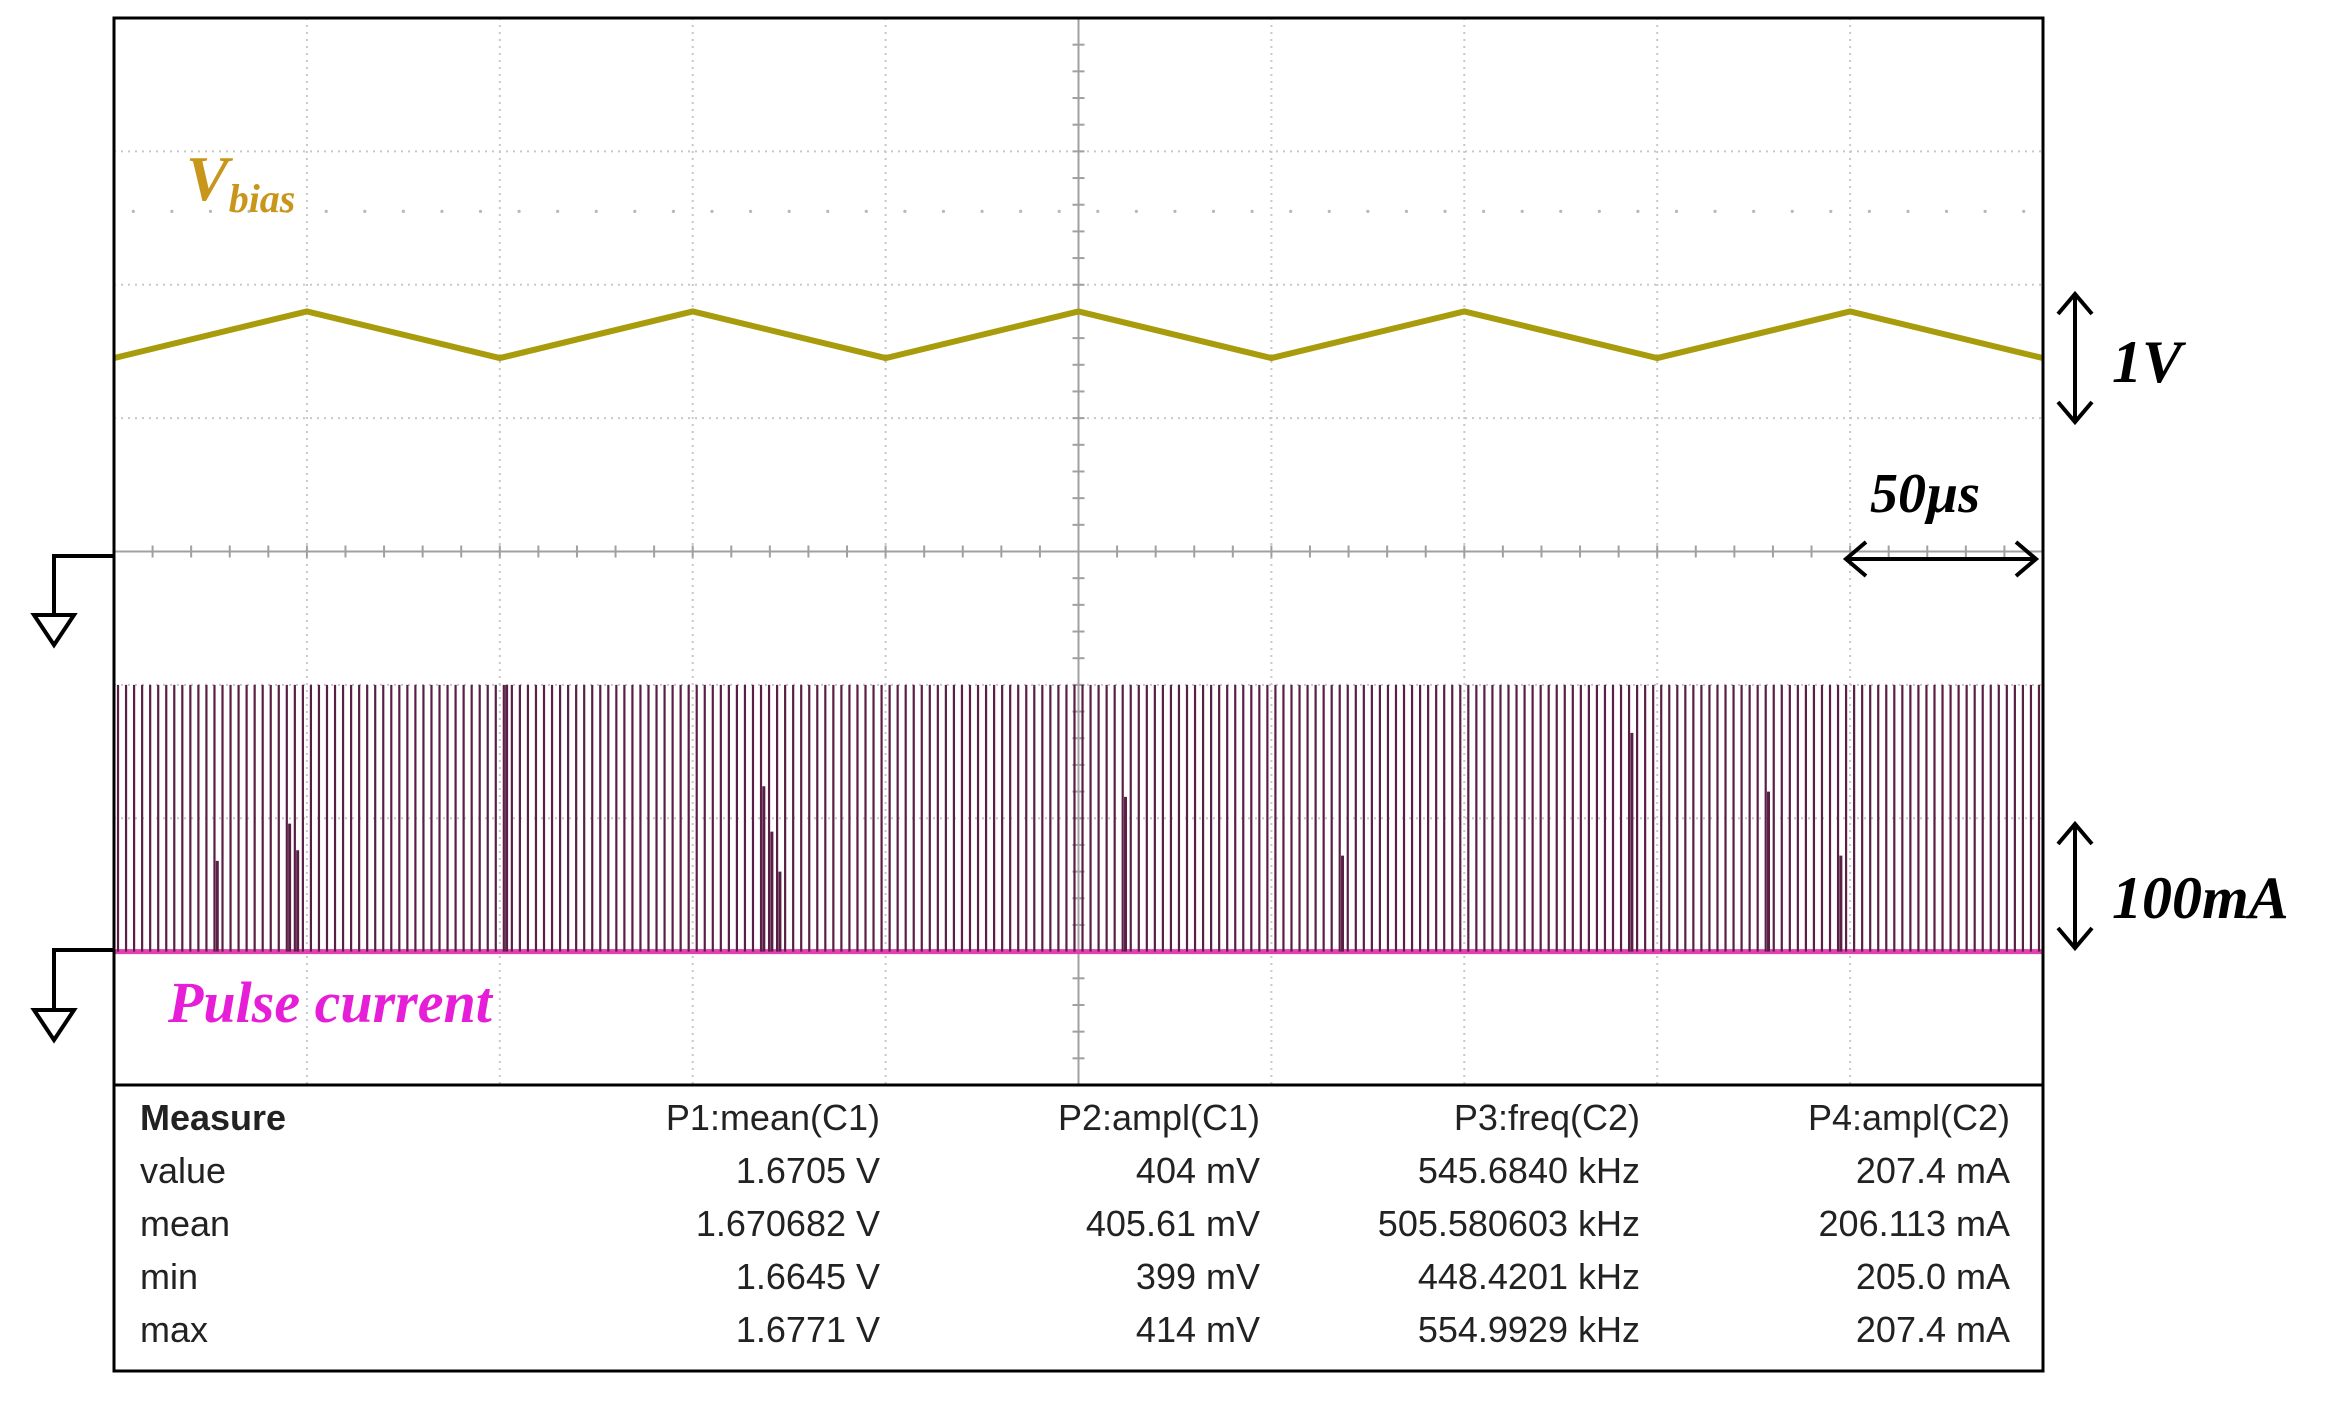 The width and height of the screenshot is (2343, 1401). What do you see at coordinates (1198, 1329) in the screenshot?
I see `measure-cell: 414 mV` at bounding box center [1198, 1329].